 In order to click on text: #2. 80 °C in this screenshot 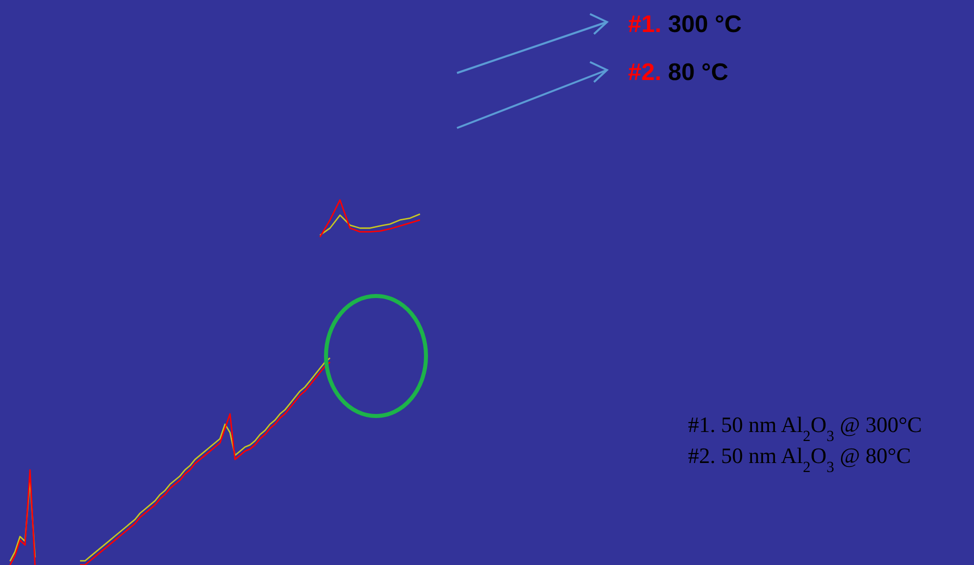, I will do `click(678, 72)`.